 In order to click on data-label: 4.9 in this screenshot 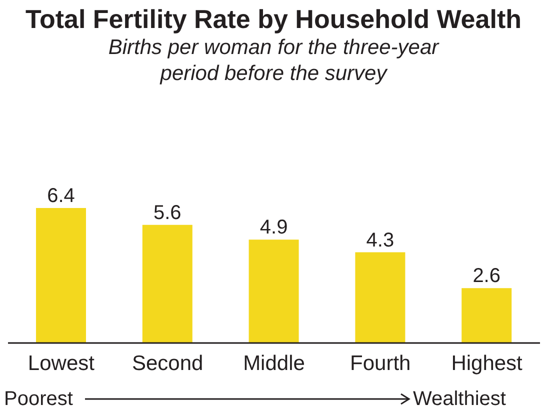, I will do `click(274, 227)`.